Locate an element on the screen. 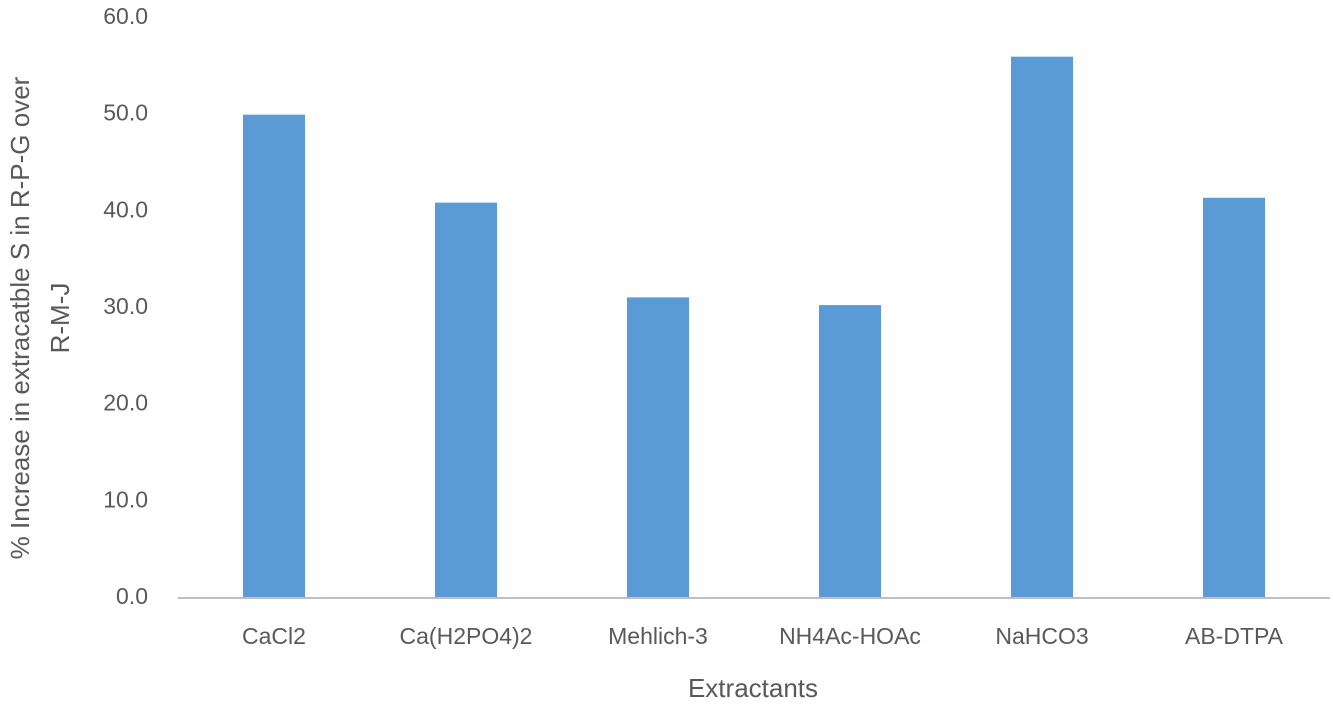 This screenshot has width=1333, height=712. x-tick-label: NaHCO3 is located at coordinates (1041, 636).